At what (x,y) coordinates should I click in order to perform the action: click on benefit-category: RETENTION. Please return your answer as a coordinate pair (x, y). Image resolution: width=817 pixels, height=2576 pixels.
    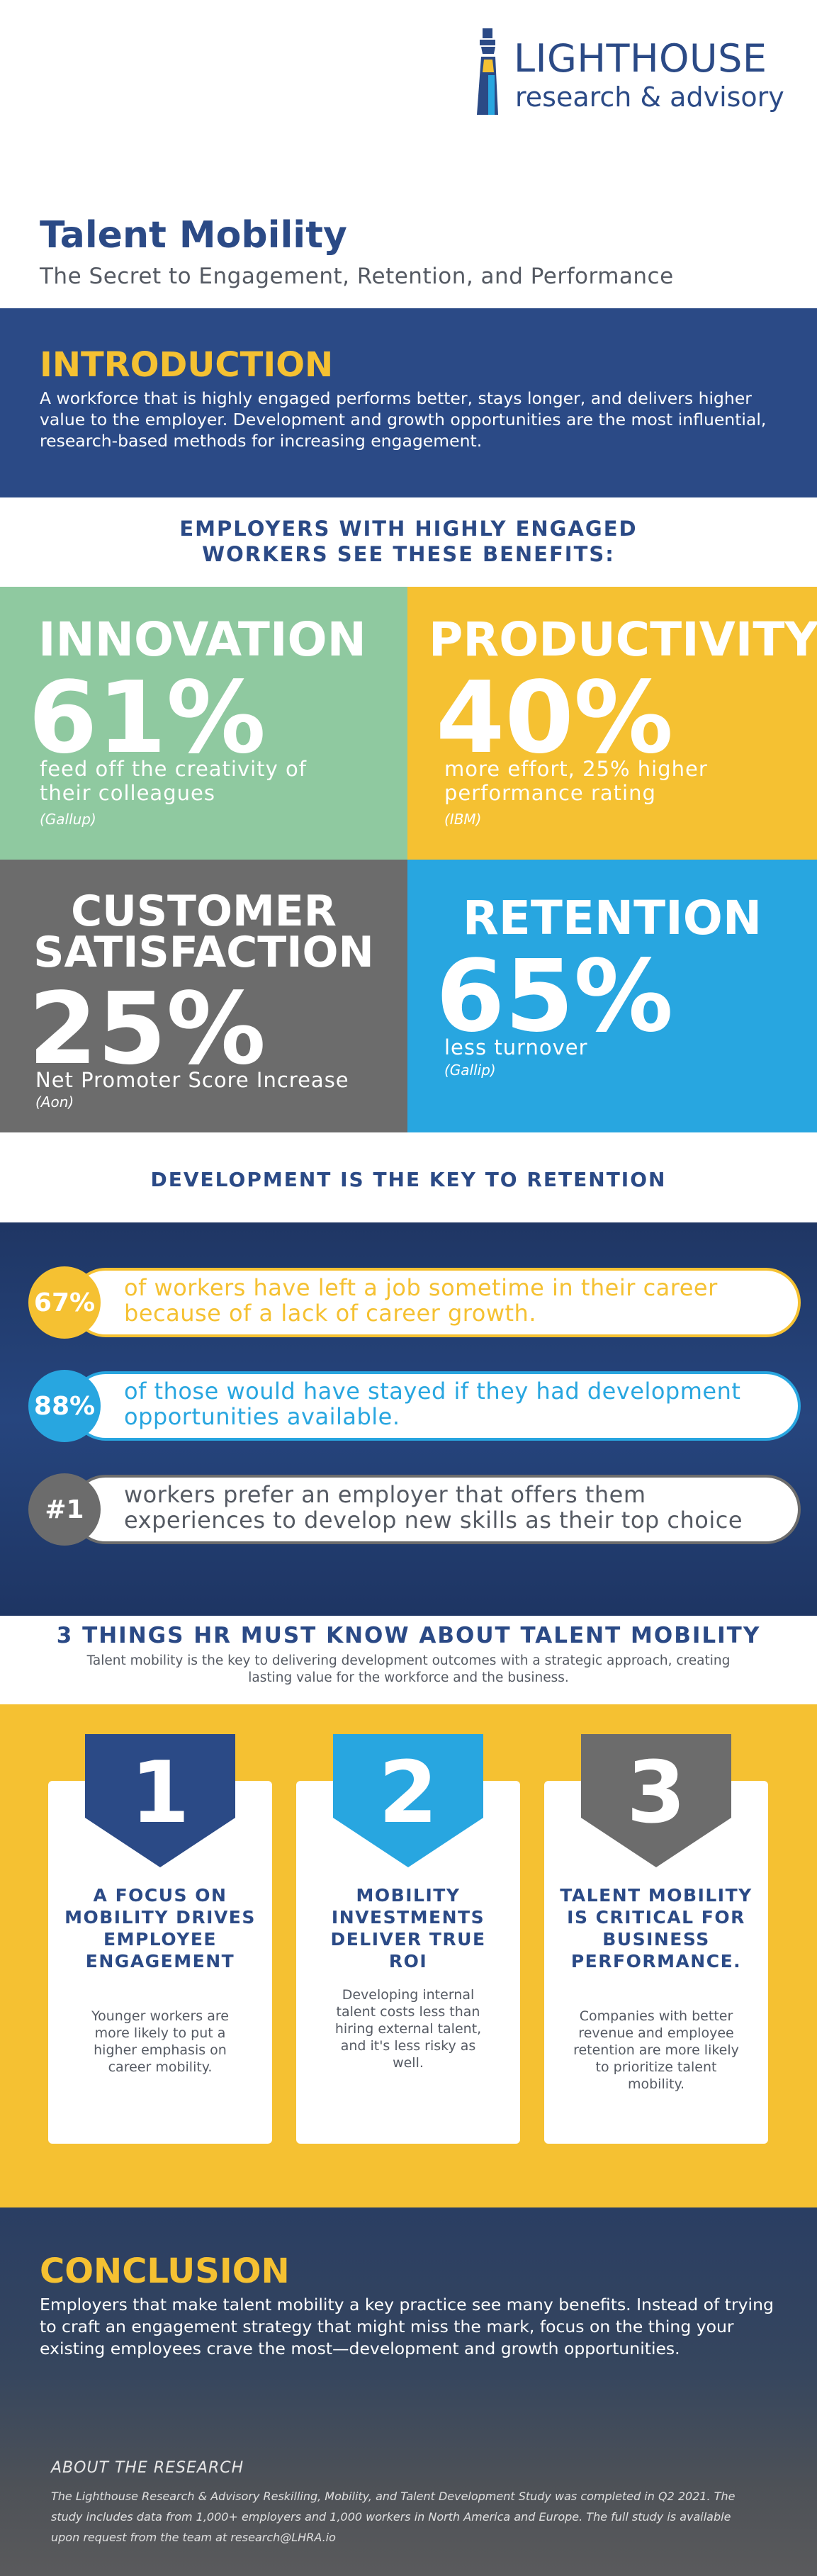
    Looking at the image, I should click on (612, 918).